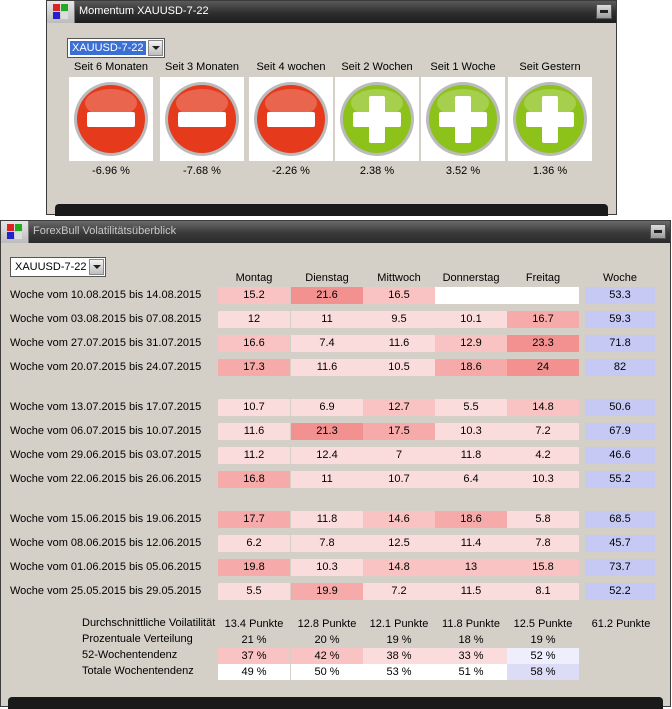 The image size is (672, 709). I want to click on table-cell: 10.5, so click(399, 367).